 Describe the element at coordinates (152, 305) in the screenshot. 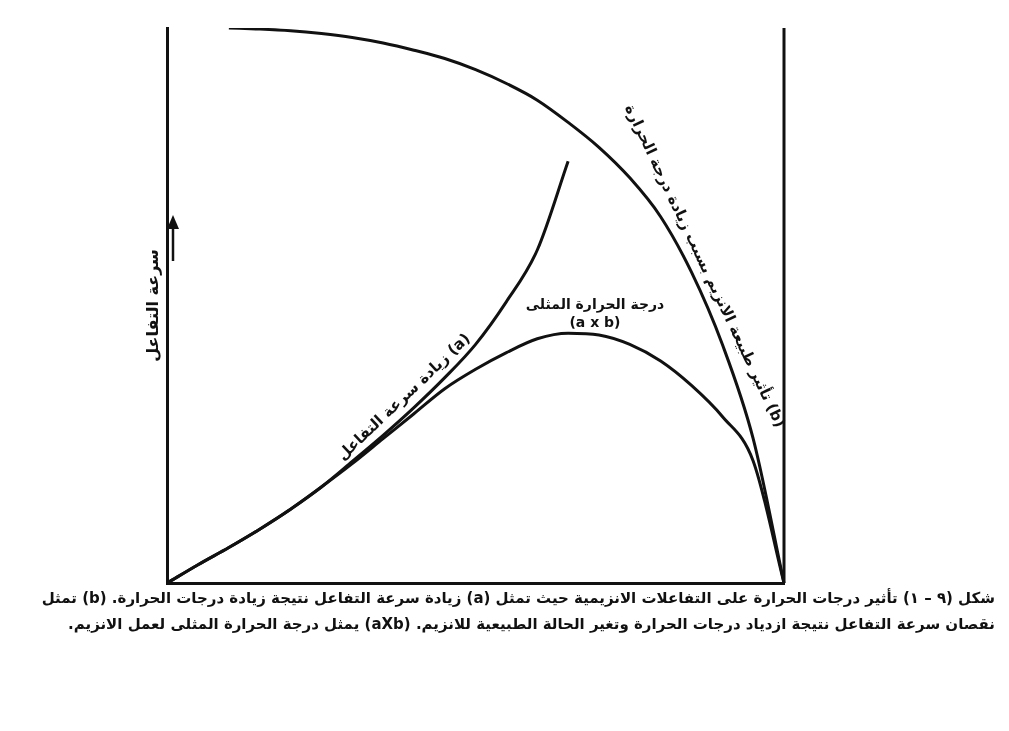

I see `y-axis-title: سرعة التفاعل` at that location.